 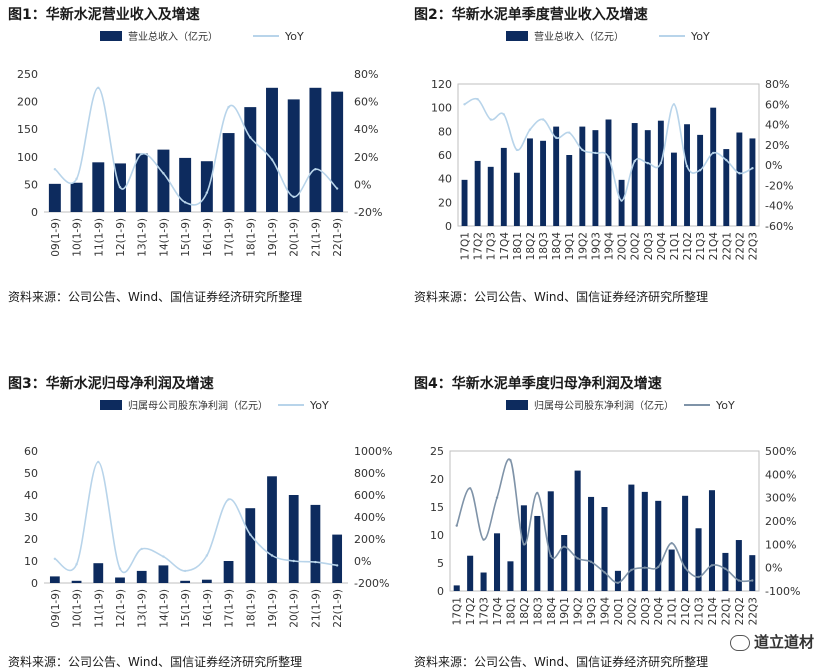 What do you see at coordinates (773, 568) in the screenshot?
I see `y2-tick-label: 0%` at bounding box center [773, 568].